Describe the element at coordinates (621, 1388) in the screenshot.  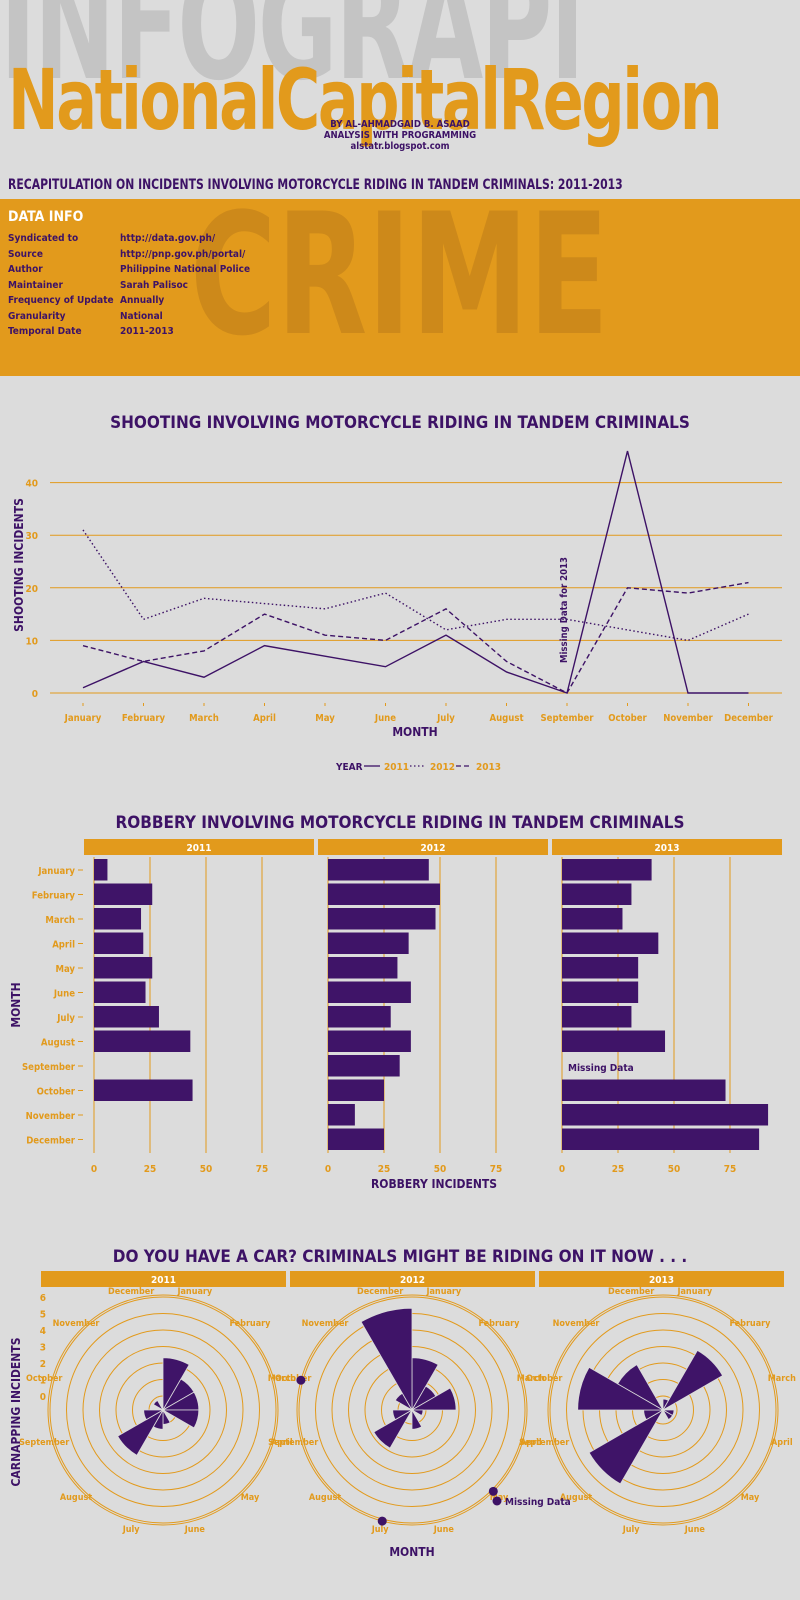
I see `wedge-2013-October` at that location.